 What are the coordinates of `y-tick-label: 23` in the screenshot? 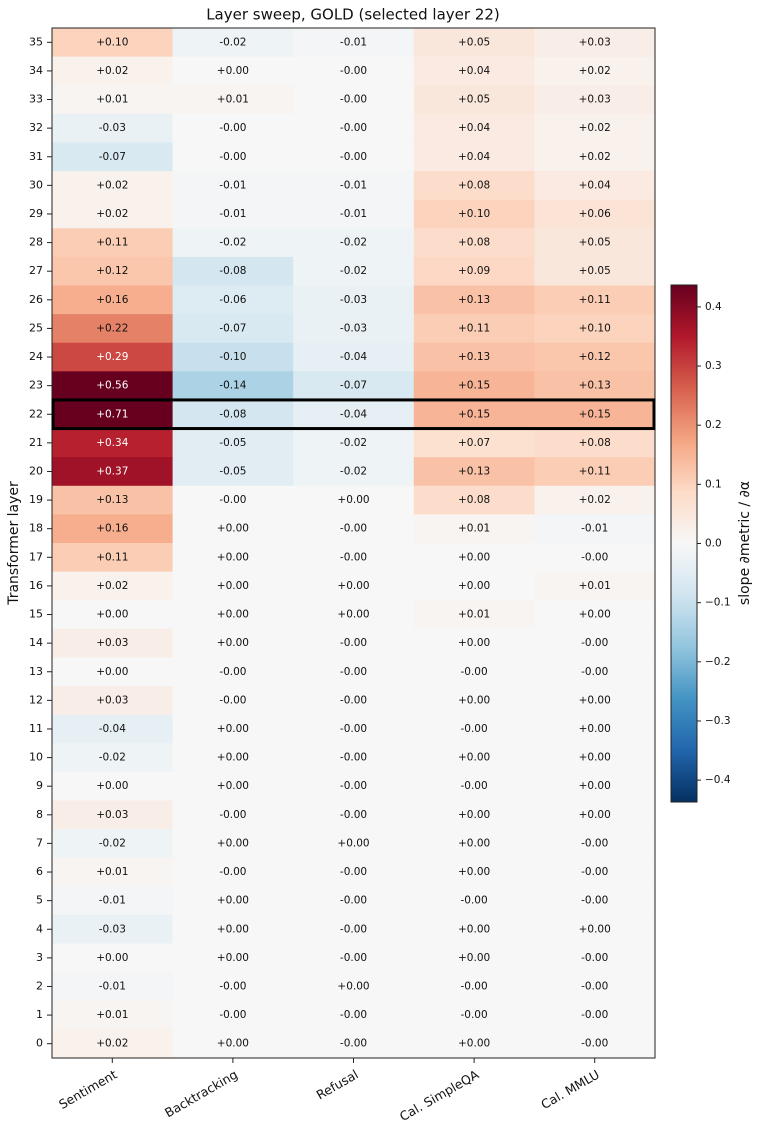 It's located at (36, 385).